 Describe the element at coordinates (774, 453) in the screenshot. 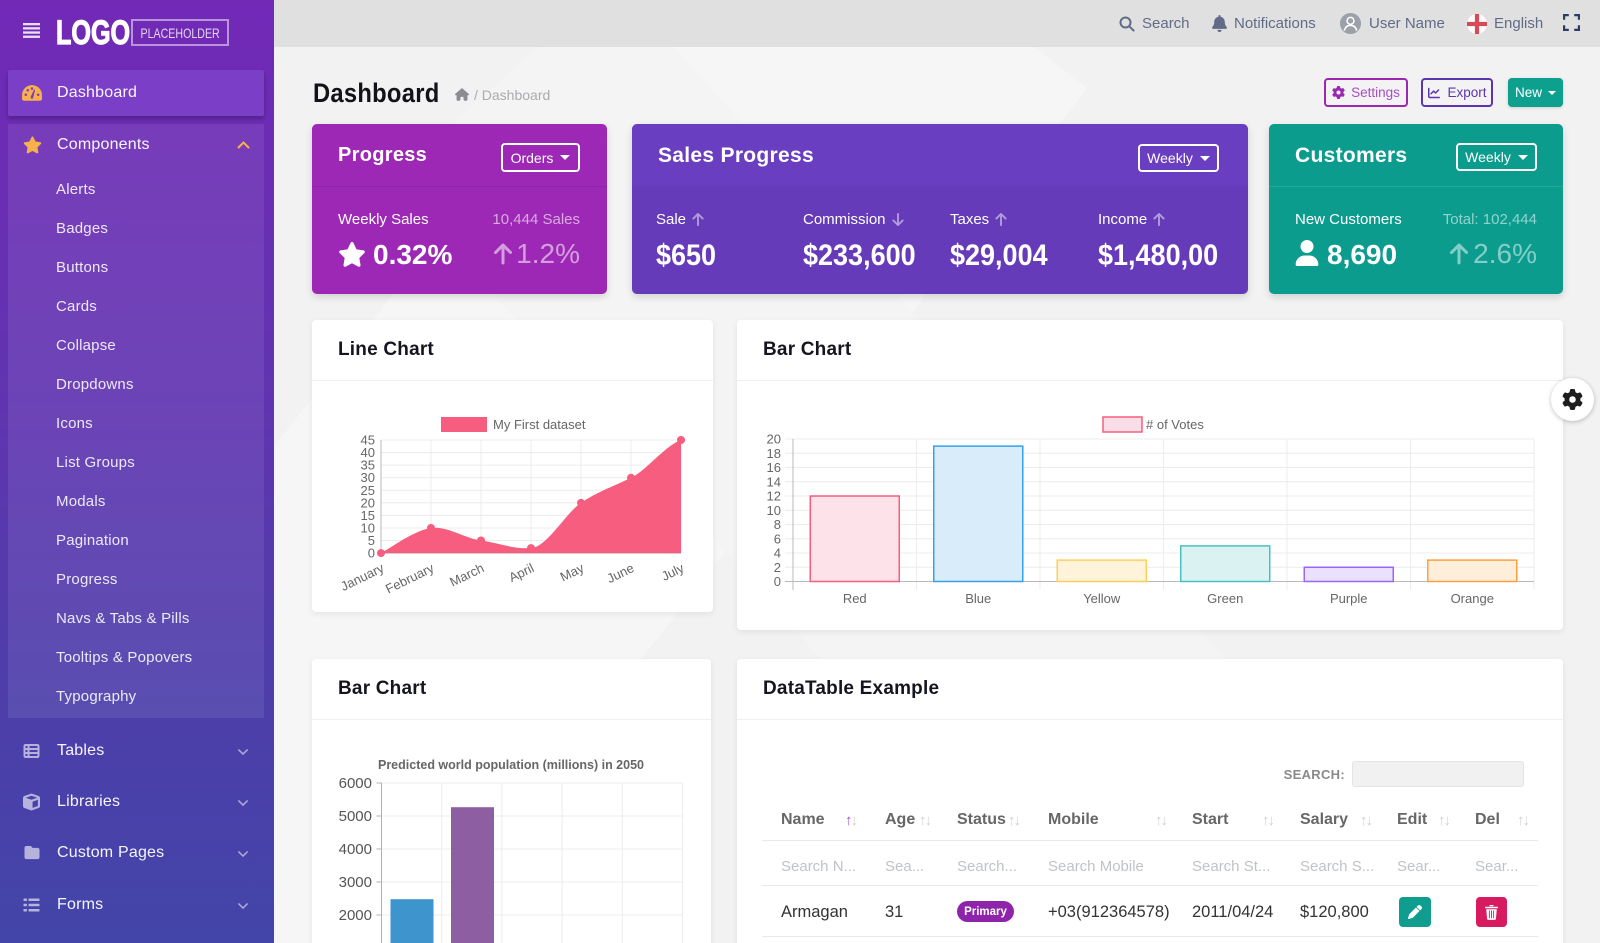

I see `svg-text: 18` at that location.